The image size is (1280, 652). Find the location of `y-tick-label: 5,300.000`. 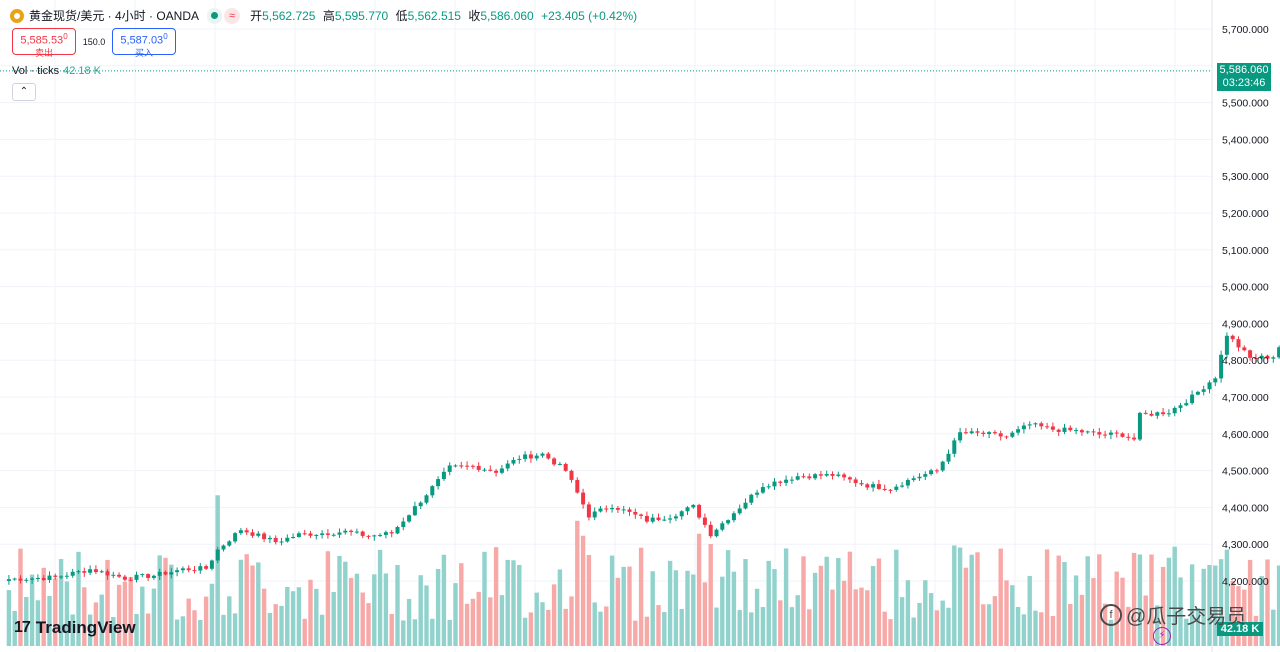

y-tick-label: 5,300.000 is located at coordinates (1245, 177).